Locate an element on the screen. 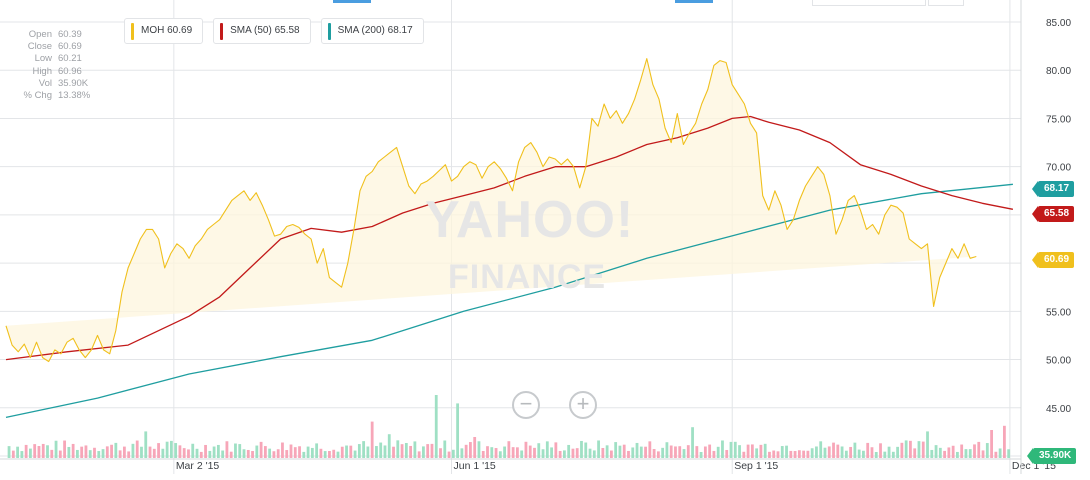 The height and width of the screenshot is (480, 1090). zoom-in-icon: + is located at coordinates (583, 405).